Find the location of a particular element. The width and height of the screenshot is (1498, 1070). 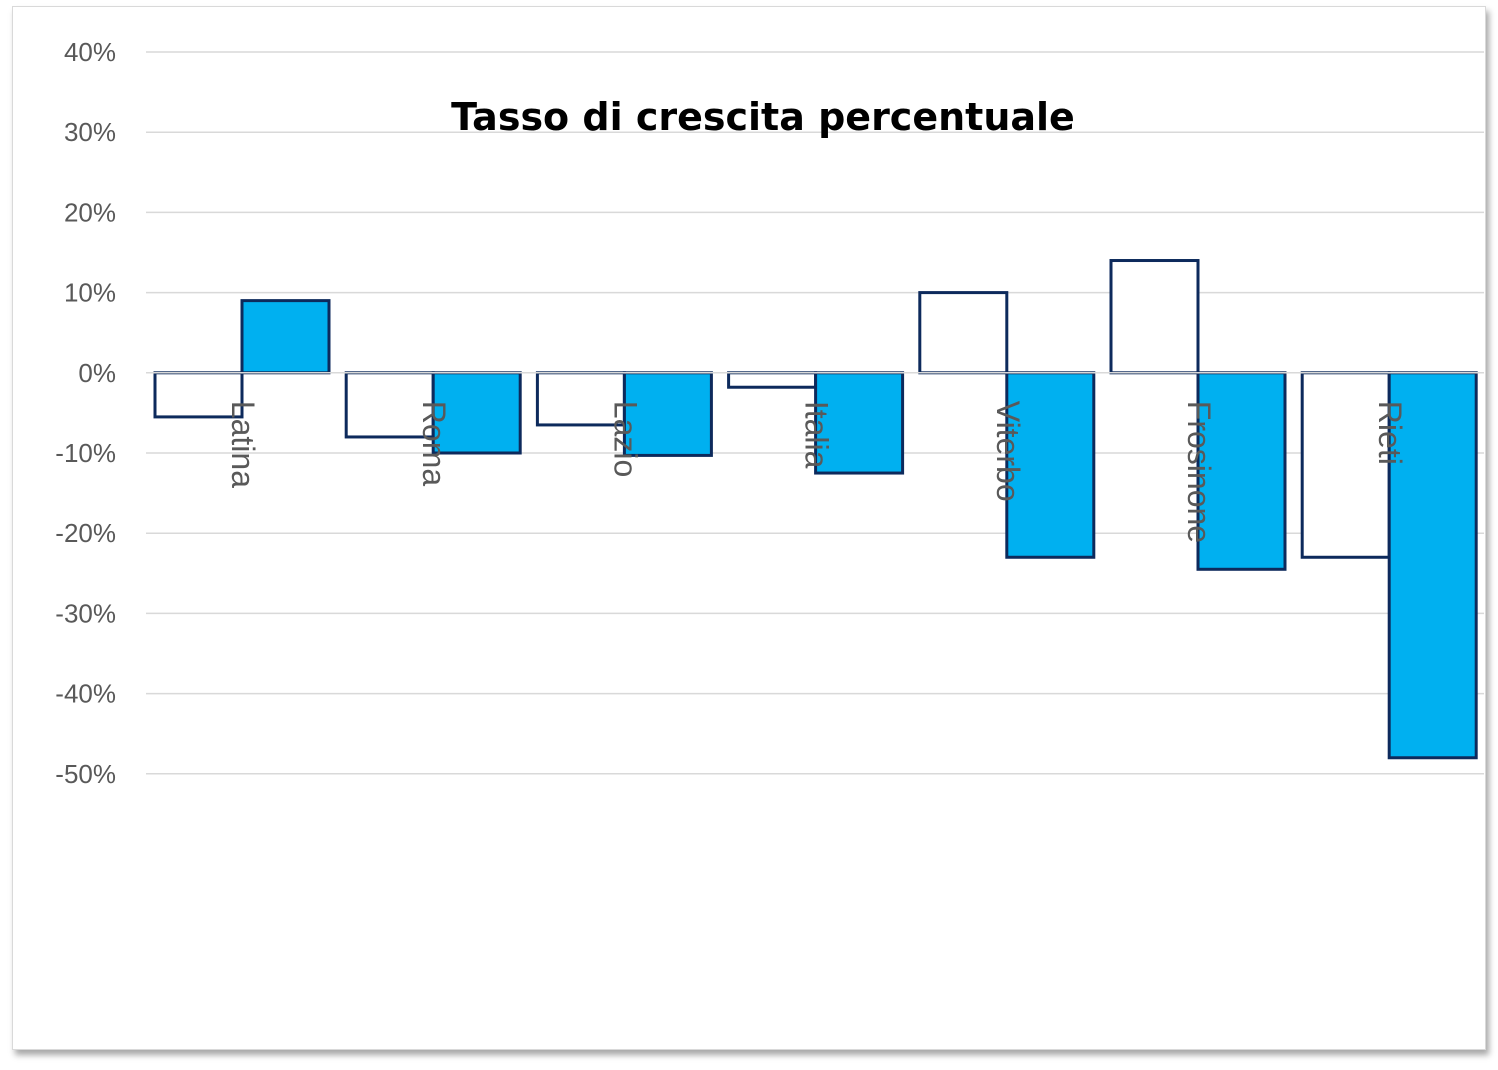

y-tick-label: -10% is located at coordinates (85, 453).